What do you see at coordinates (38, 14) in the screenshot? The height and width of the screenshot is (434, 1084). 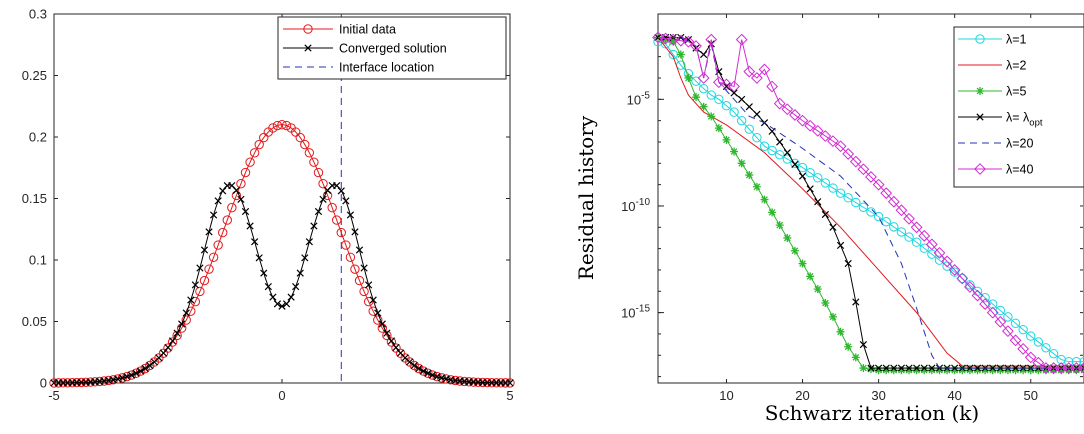 I see `left-y-tick-label: 0.3` at bounding box center [38, 14].